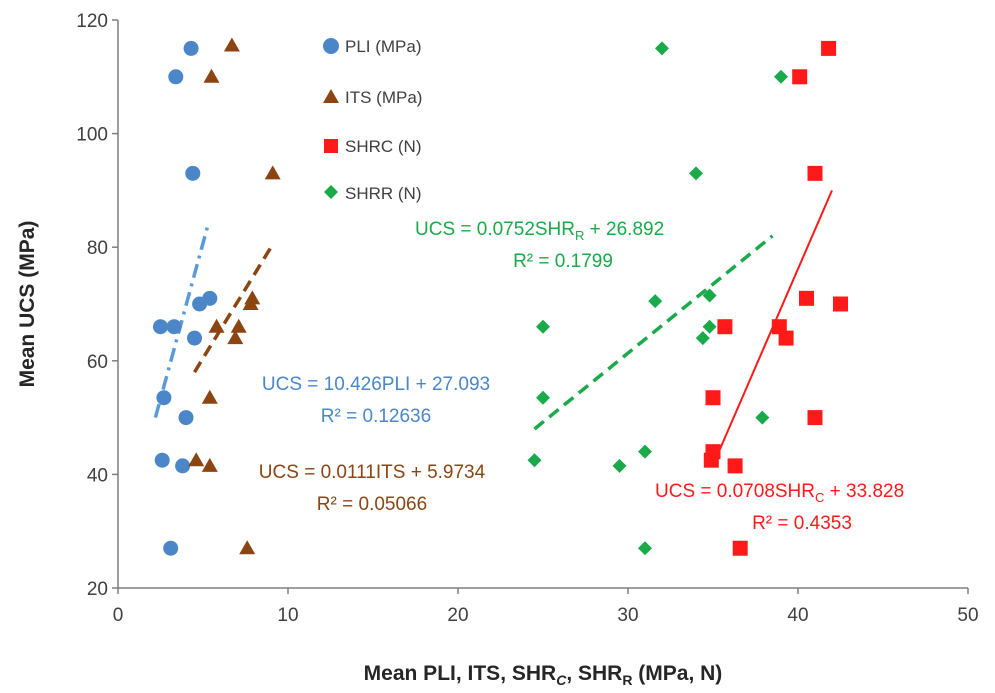  I want to click on y-tick-label: 40, so click(97, 475).